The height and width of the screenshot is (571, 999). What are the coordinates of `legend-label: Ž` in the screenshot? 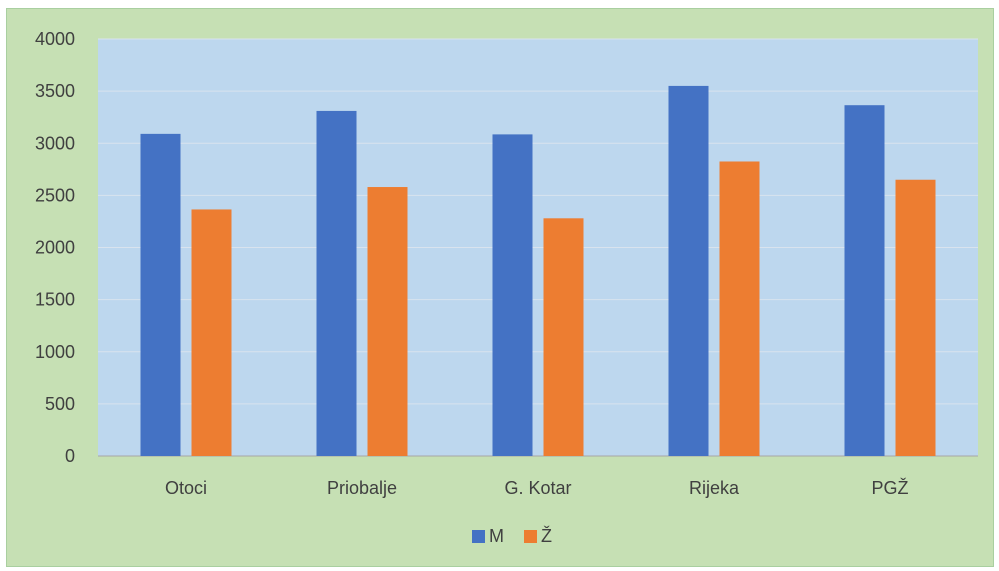 It's located at (546, 536).